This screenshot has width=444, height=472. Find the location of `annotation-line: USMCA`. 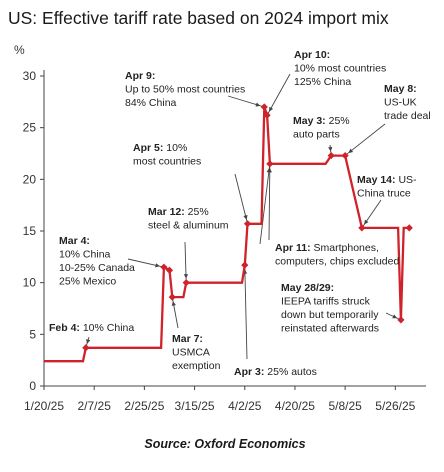

annotation-line: USMCA is located at coordinates (191, 353).